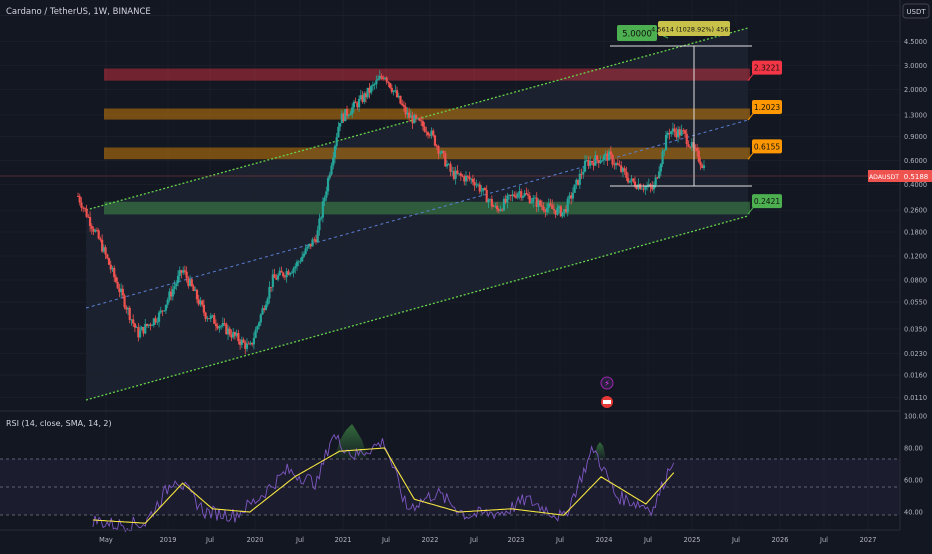  What do you see at coordinates (343, 540) in the screenshot?
I see `time-tick-label: 2021` at bounding box center [343, 540].